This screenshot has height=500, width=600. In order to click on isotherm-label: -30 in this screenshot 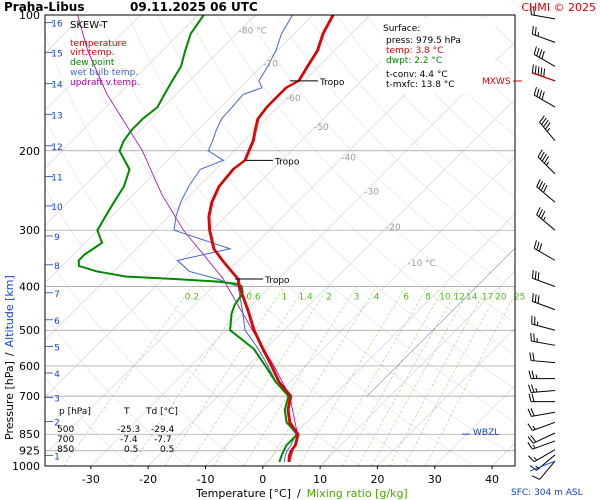, I will do `click(371, 192)`.